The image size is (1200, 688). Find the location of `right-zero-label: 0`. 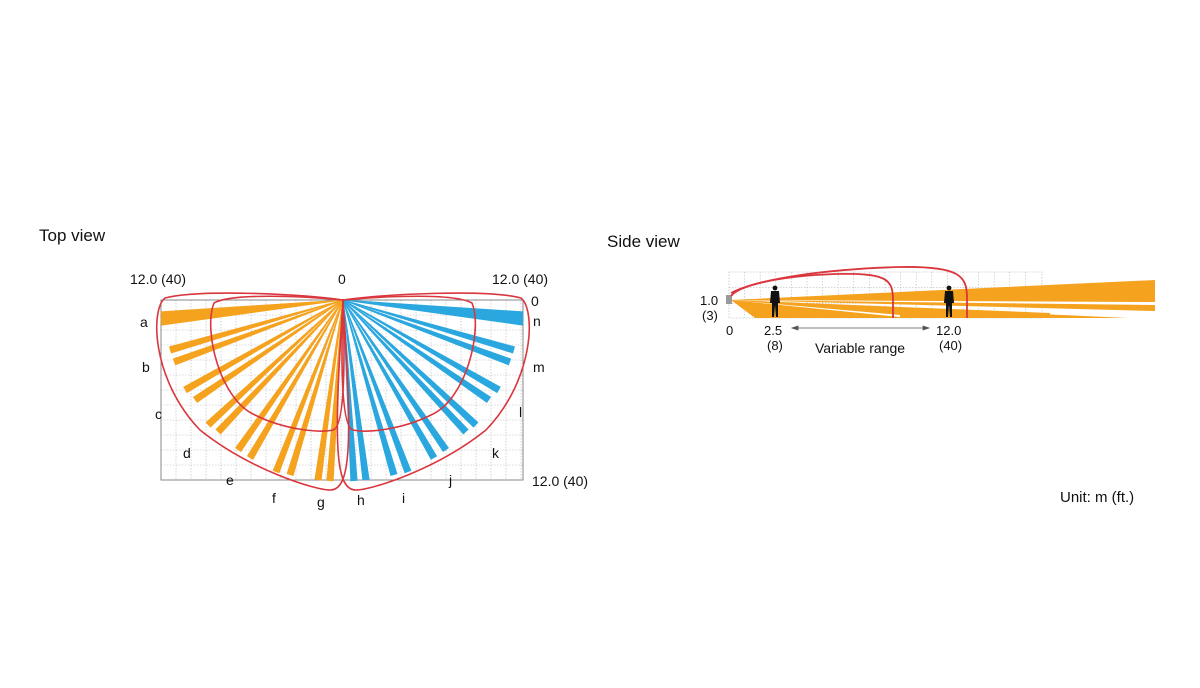

right-zero-label: 0 is located at coordinates (535, 301).